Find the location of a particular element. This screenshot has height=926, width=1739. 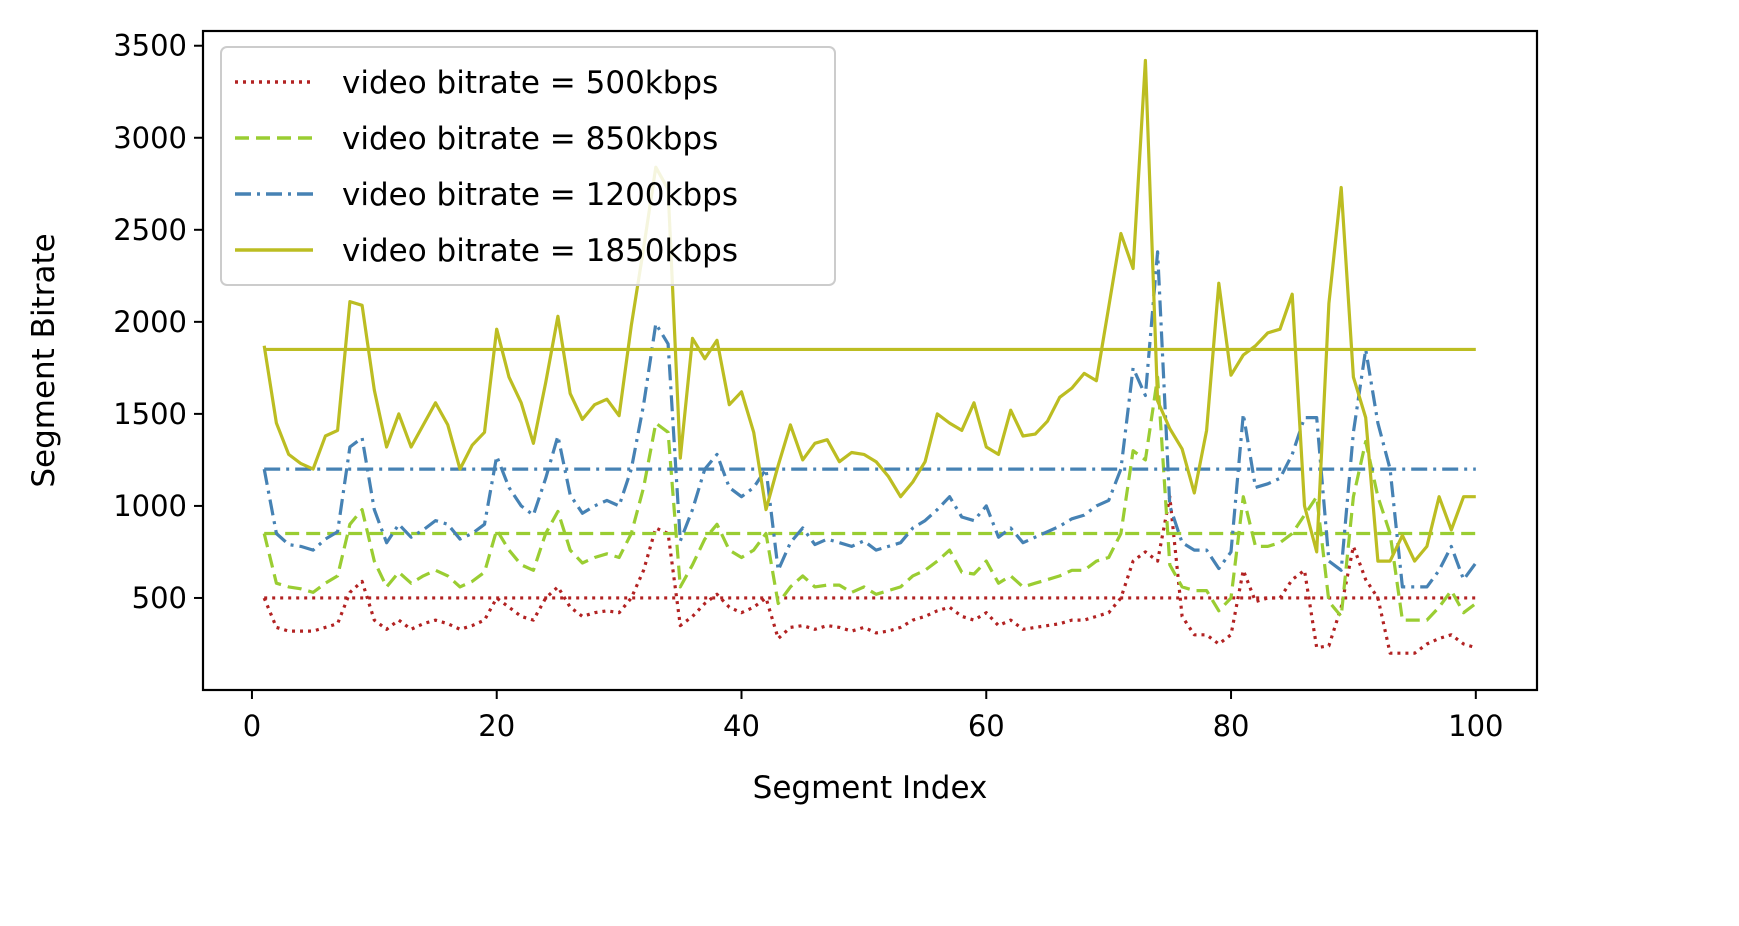

legend-label-1200: video bitrate = 1200kbps is located at coordinates (540, 195).